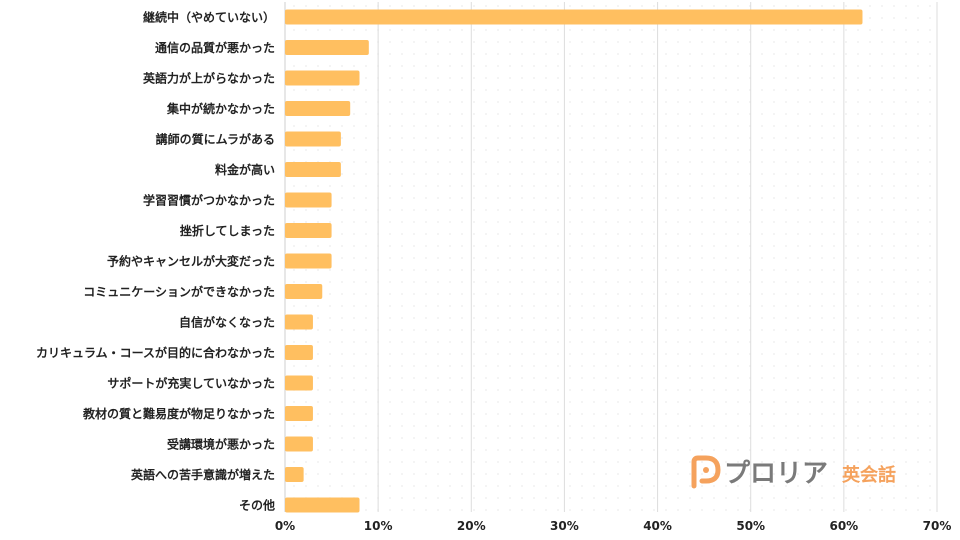  Describe the element at coordinates (657, 526) in the screenshot. I see `x-tick-label: 40%` at that location.